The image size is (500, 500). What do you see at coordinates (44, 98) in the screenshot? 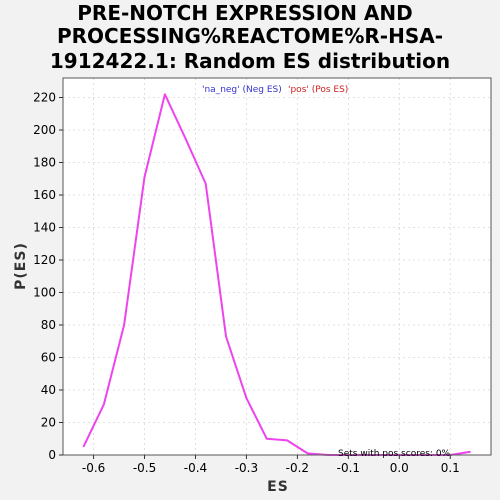
I see `y-tick-label: 220` at bounding box center [44, 98].